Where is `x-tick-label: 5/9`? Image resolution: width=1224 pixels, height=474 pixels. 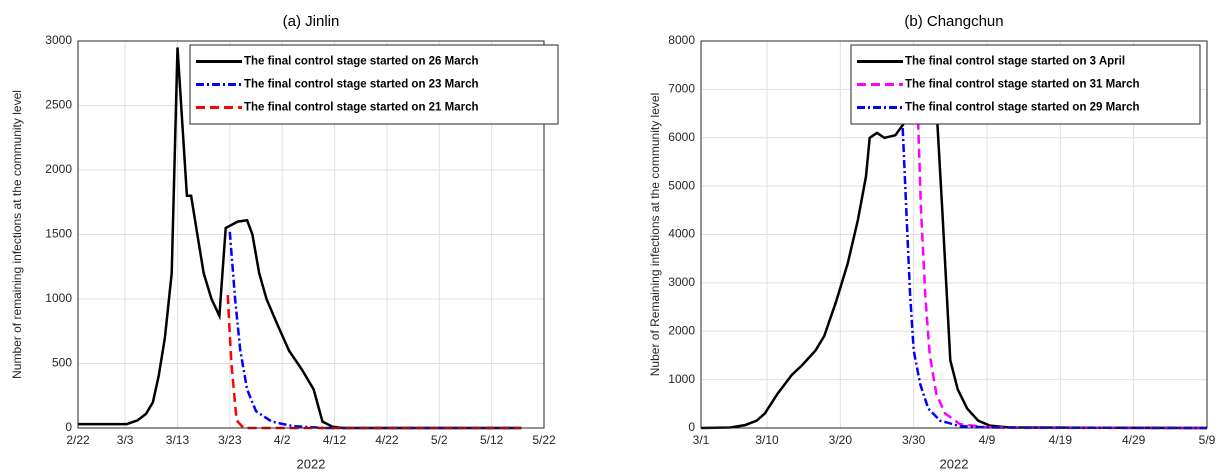 x-tick-label: 5/9 is located at coordinates (1207, 440).